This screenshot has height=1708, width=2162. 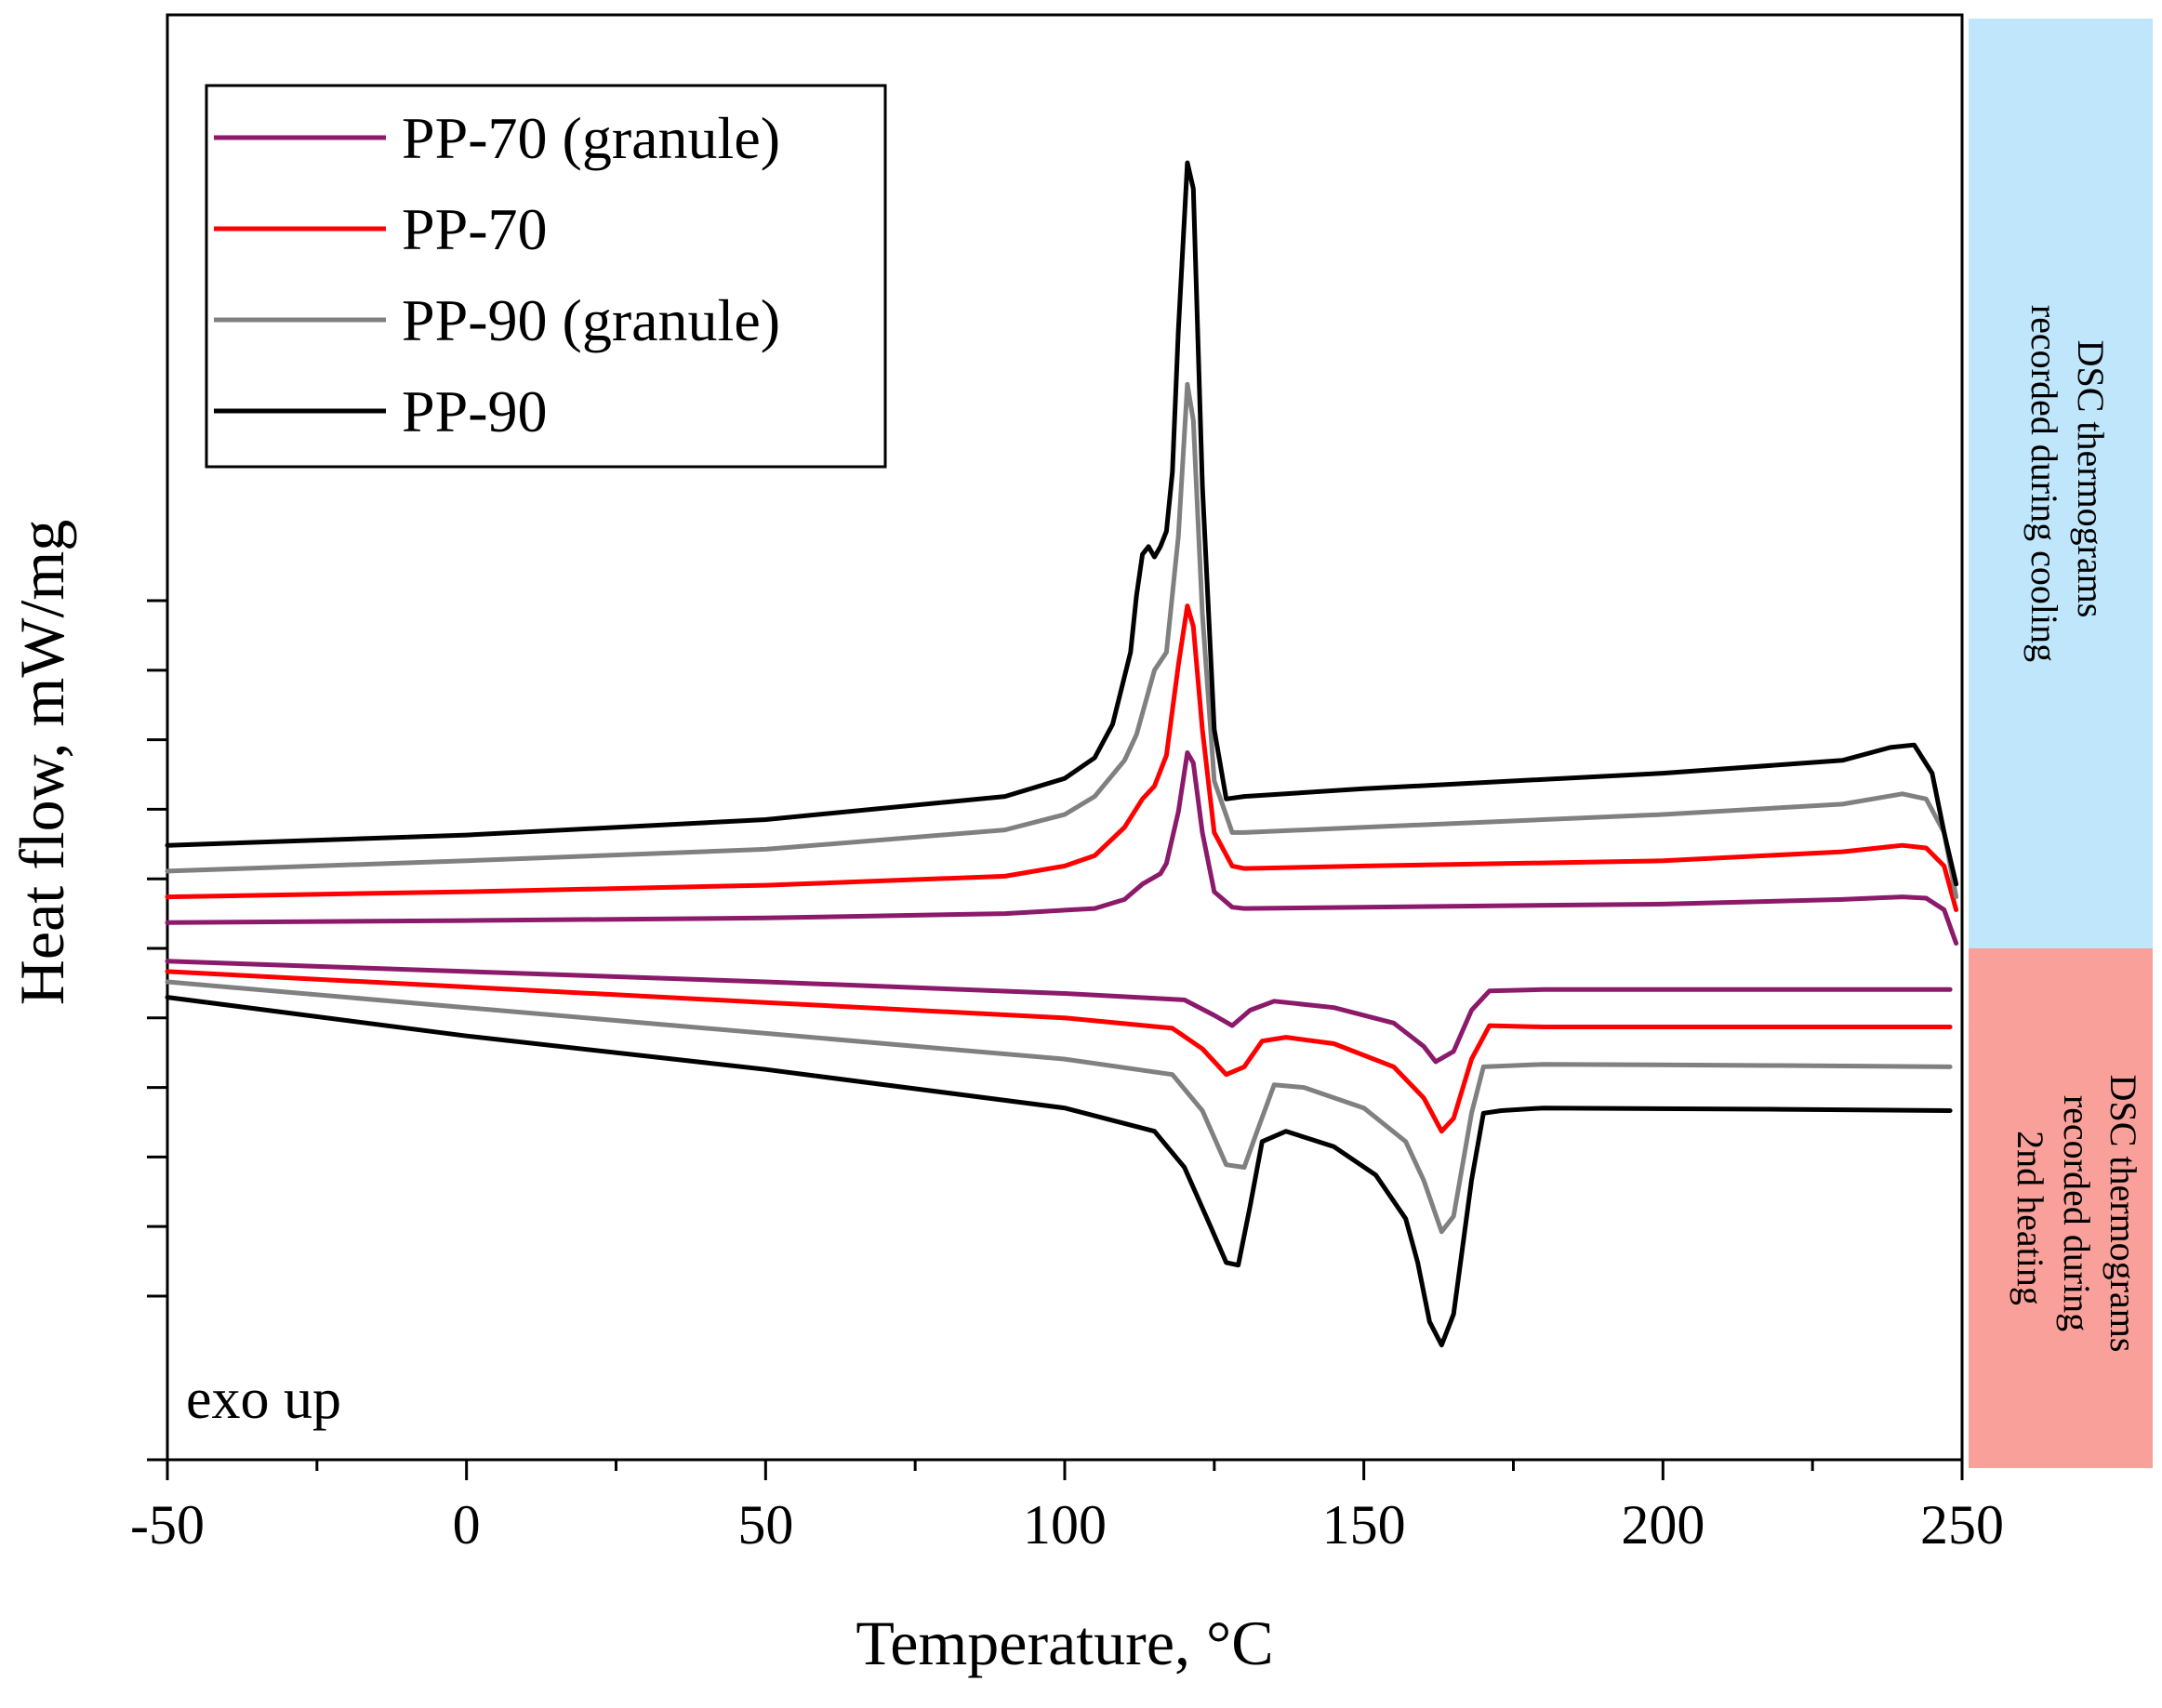 What do you see at coordinates (2091, 479) in the screenshot?
I see `cooling-band-line-1: DSC thermograms` at bounding box center [2091, 479].